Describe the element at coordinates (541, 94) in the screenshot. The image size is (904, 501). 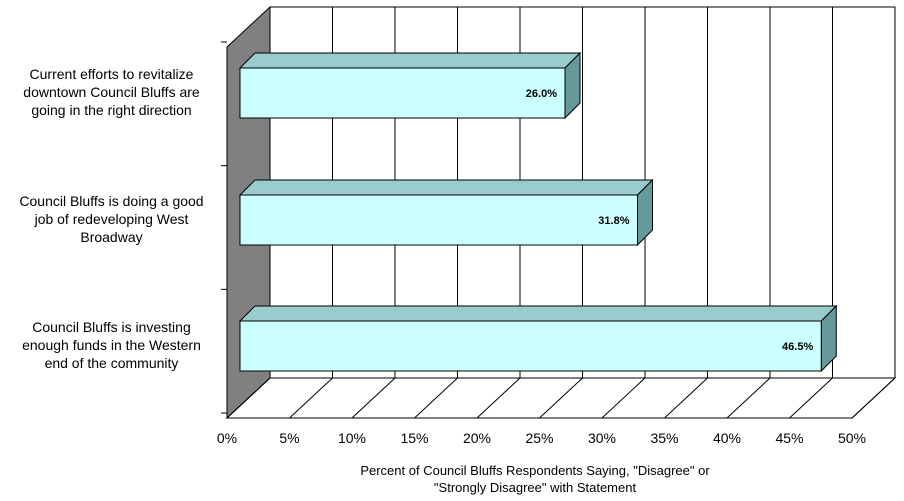
I see `bar-value-label: 26.0%` at that location.